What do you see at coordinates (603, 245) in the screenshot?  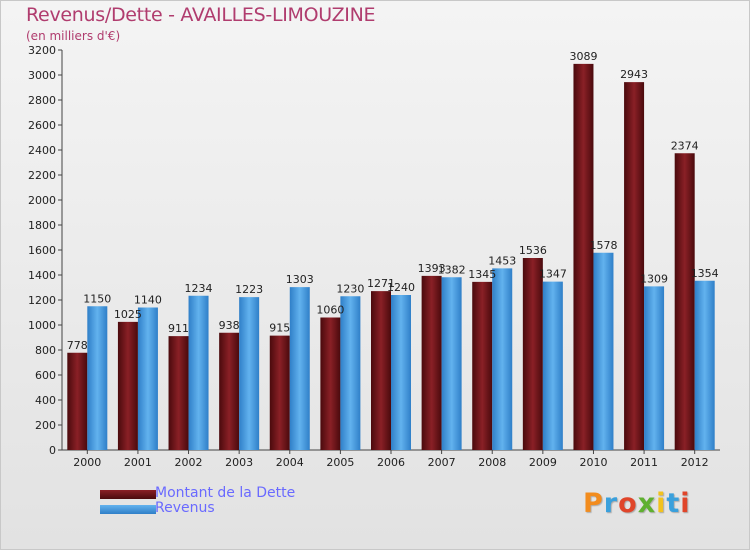 I see `data-label-revenue: 1578` at bounding box center [603, 245].